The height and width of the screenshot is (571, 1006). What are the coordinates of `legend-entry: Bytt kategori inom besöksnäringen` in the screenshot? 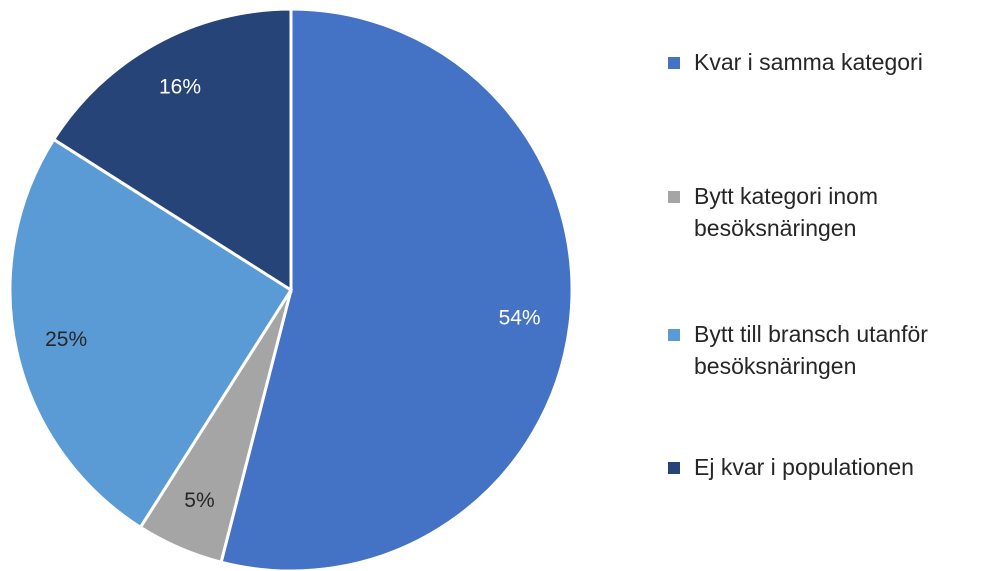 It's located at (833, 212).